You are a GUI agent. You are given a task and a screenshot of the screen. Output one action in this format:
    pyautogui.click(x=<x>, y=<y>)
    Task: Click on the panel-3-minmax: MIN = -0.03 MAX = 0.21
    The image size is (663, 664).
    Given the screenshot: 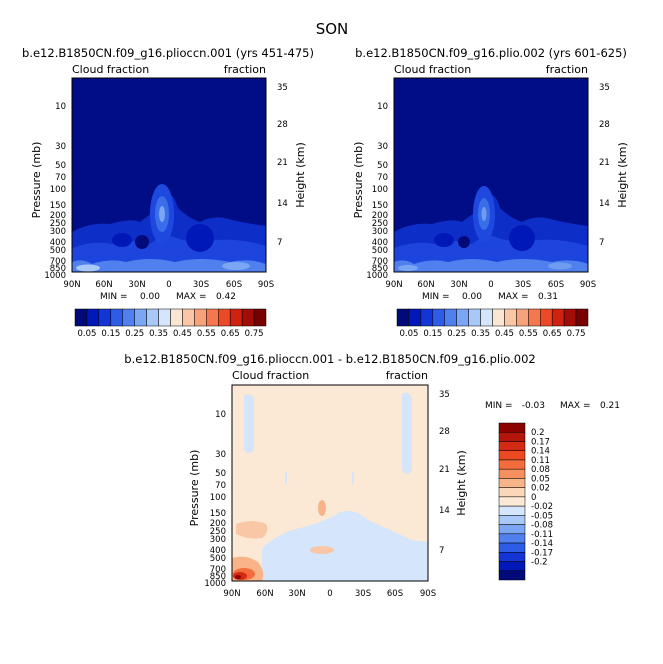 What is the action you would take?
    pyautogui.click(x=552, y=406)
    